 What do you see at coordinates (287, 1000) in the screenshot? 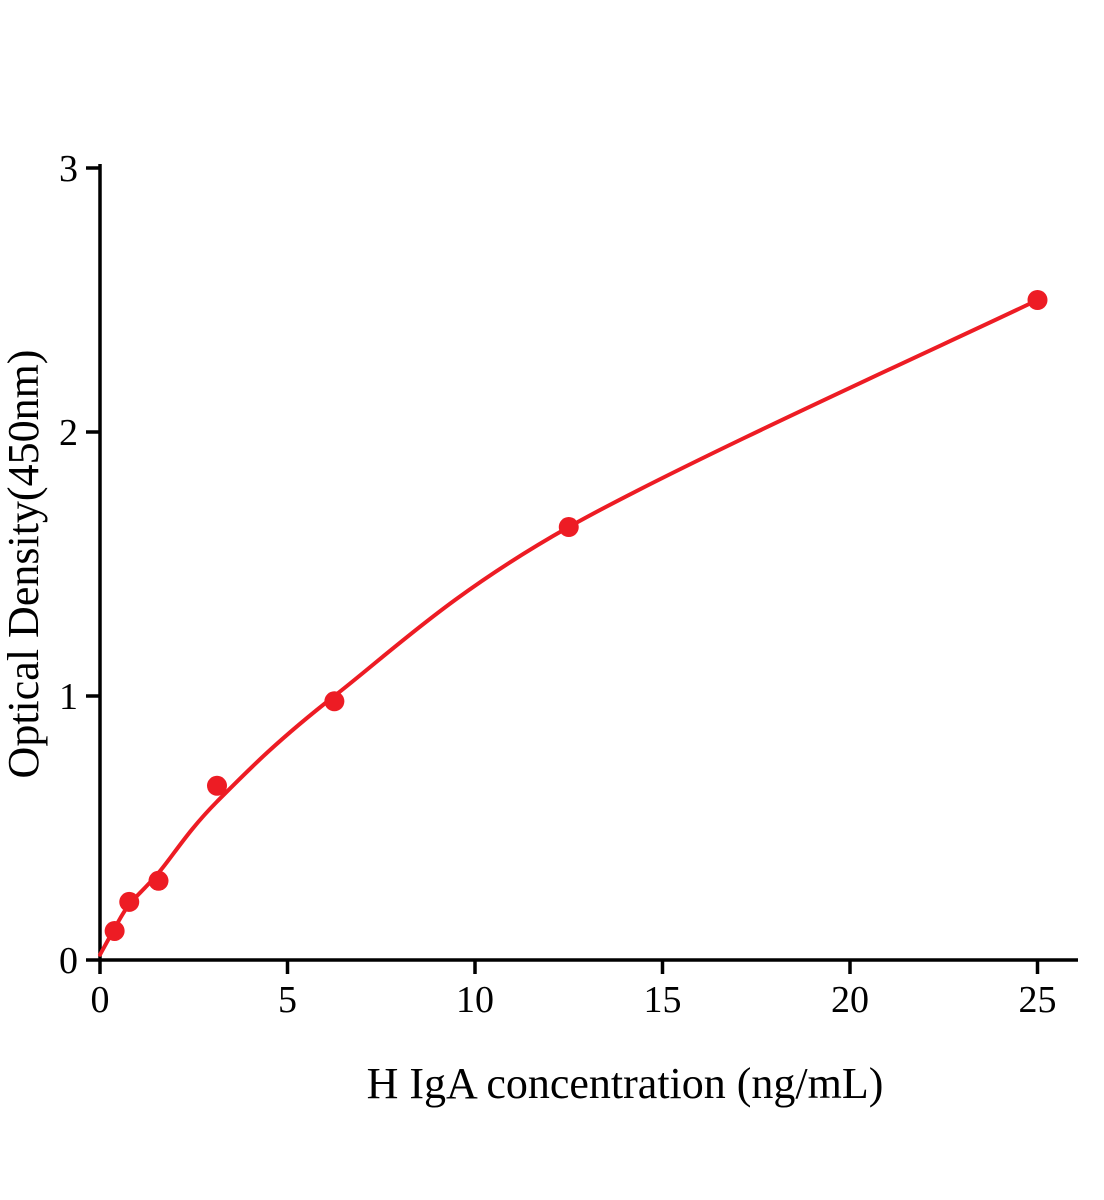
I see `x-tick-label: 5` at bounding box center [287, 1000].